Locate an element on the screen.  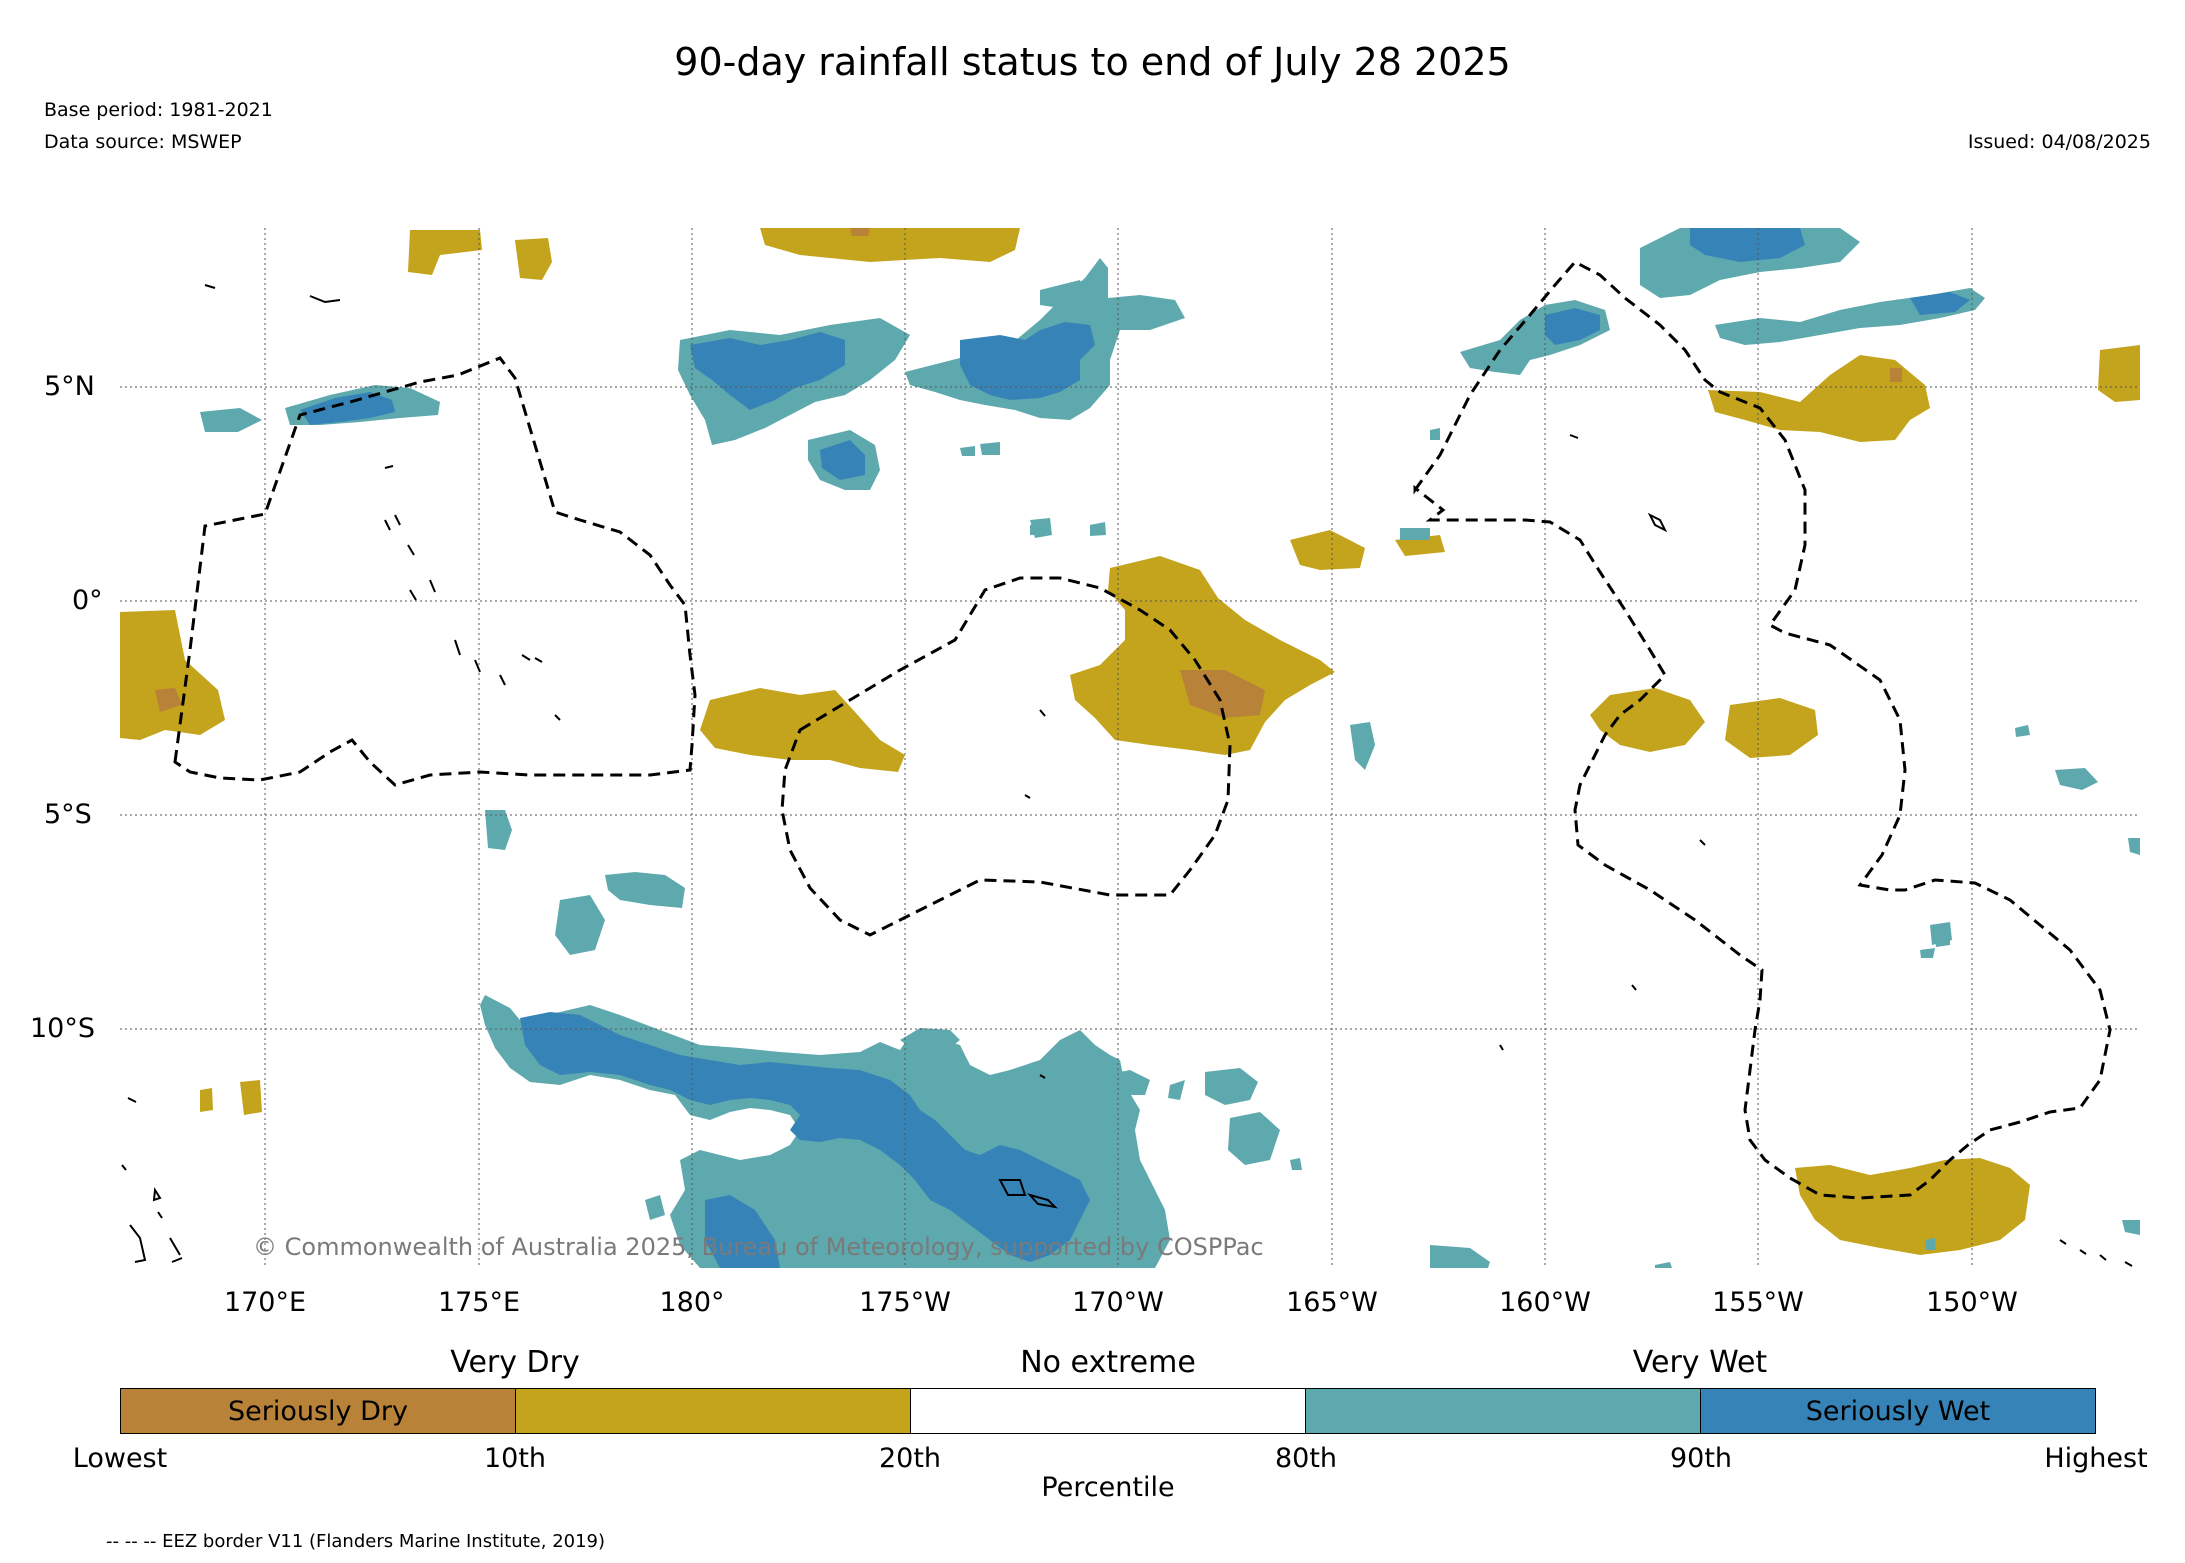
lat-label-0: 0° is located at coordinates (87, 600).